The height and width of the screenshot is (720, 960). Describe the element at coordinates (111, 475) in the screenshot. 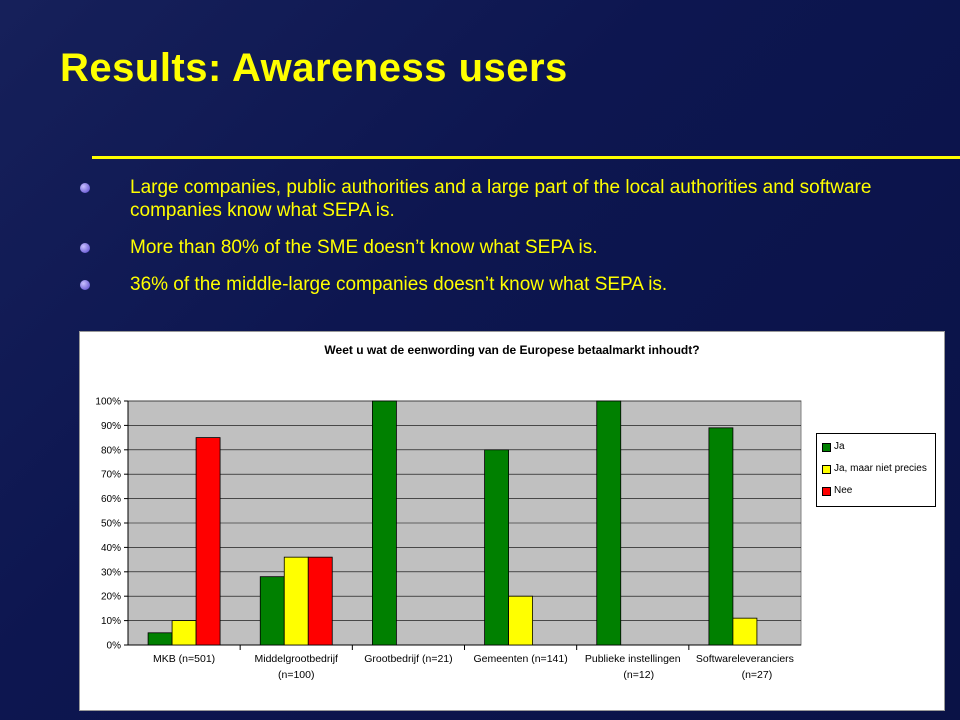

I see `y-tick-label: 70%` at that location.